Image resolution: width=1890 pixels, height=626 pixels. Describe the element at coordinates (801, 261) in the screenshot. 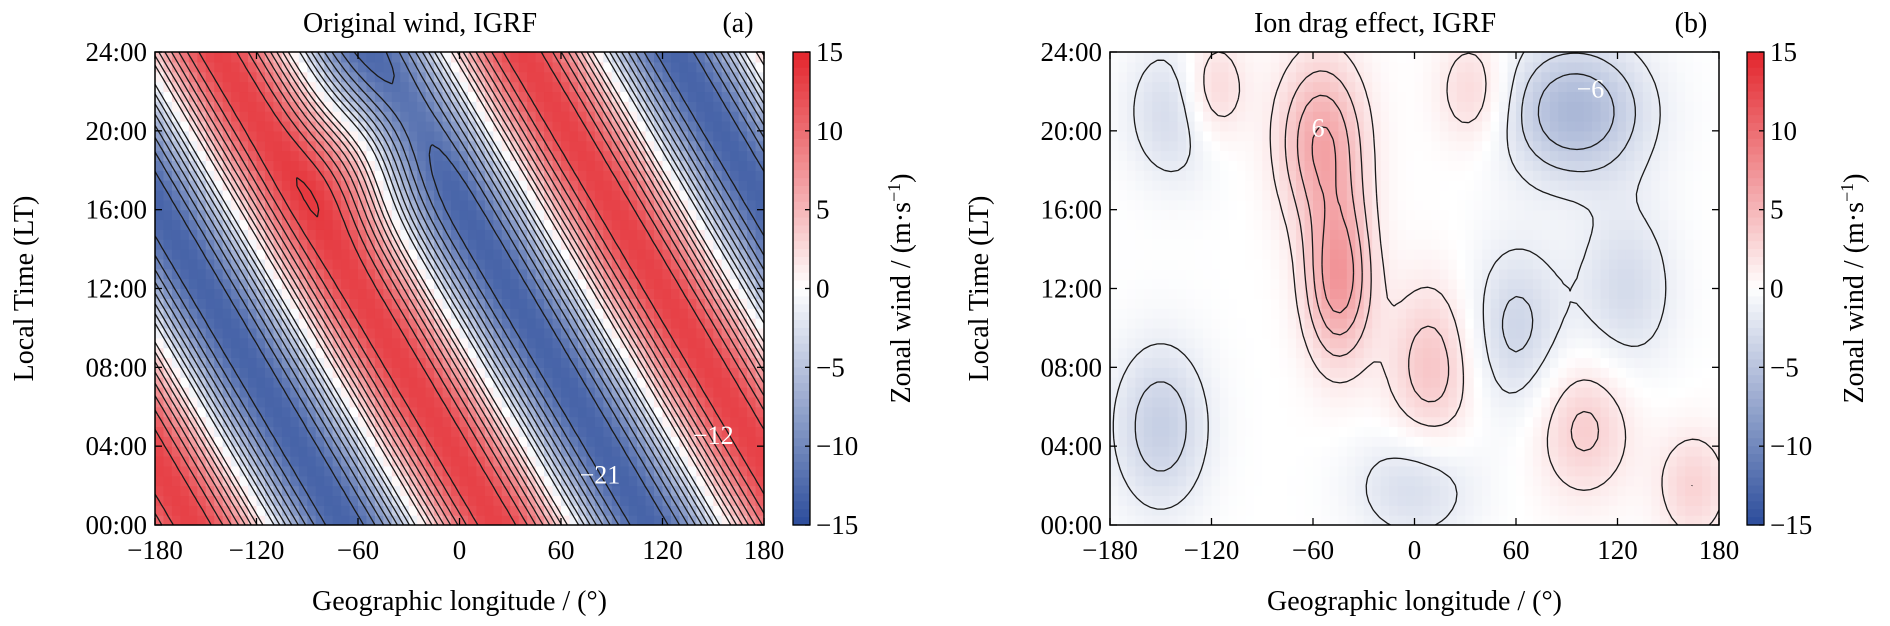

I see `colorbar-cell` at that location.